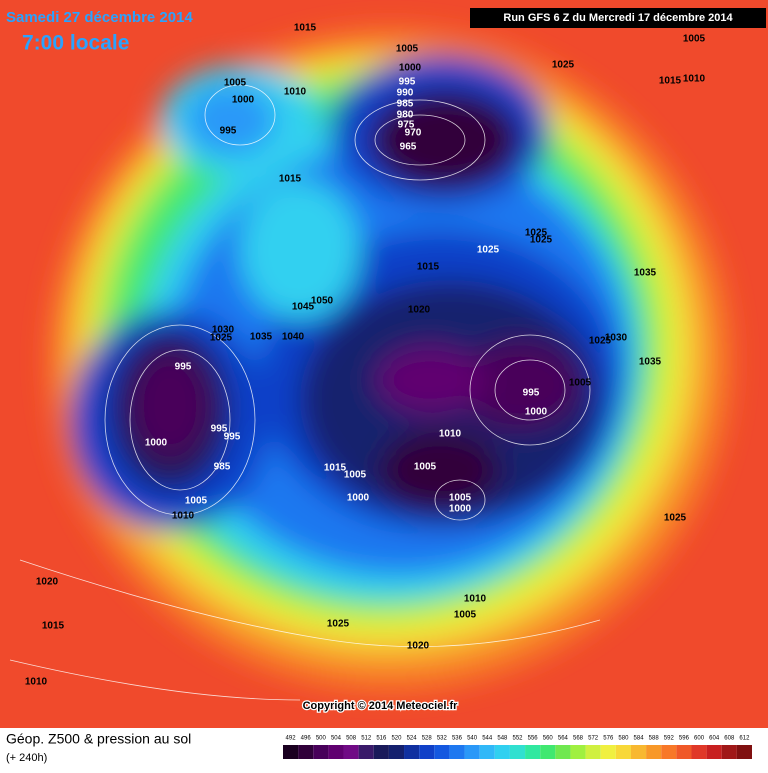 The height and width of the screenshot is (773, 768). What do you see at coordinates (427, 739) in the screenshot?
I see `scale-label: 528` at bounding box center [427, 739].